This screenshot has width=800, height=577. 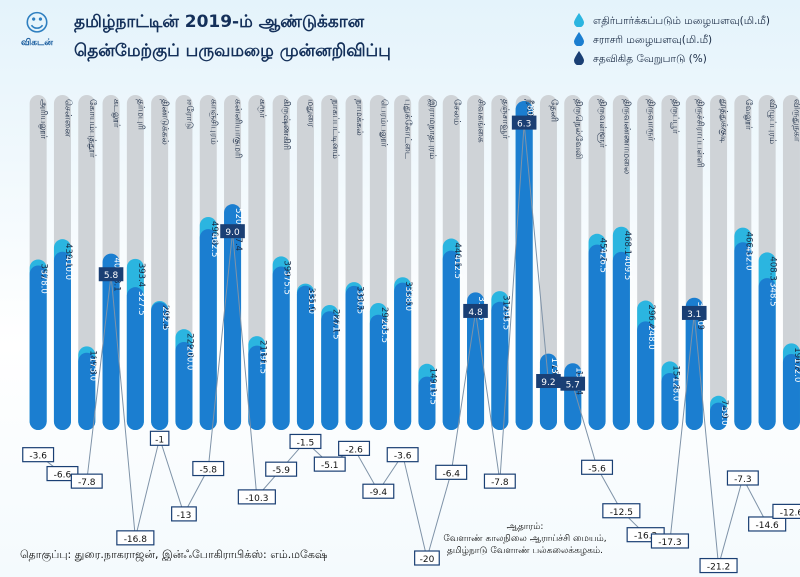 I want to click on average-value: 335.9, so click(x=311, y=300).